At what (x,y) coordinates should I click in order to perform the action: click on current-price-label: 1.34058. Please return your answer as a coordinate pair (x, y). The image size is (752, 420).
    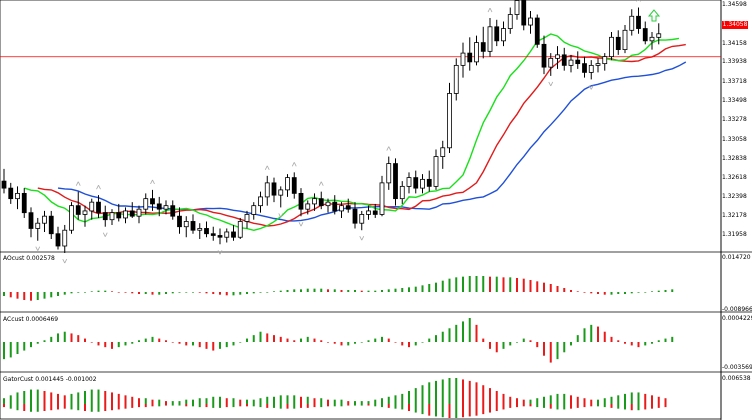
    Looking at the image, I should click on (735, 25).